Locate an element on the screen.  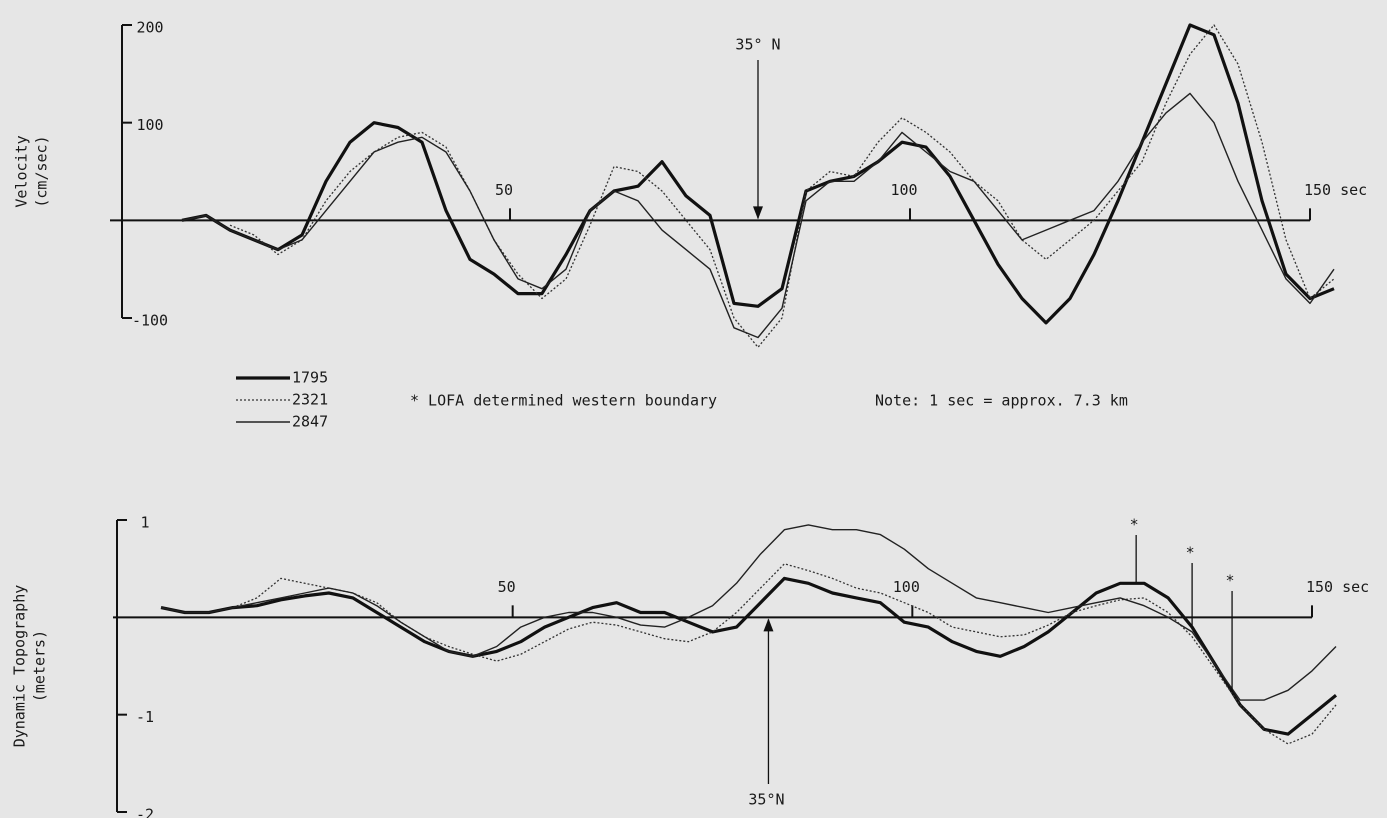
y-tick-label: 1 is located at coordinates (144, 523).